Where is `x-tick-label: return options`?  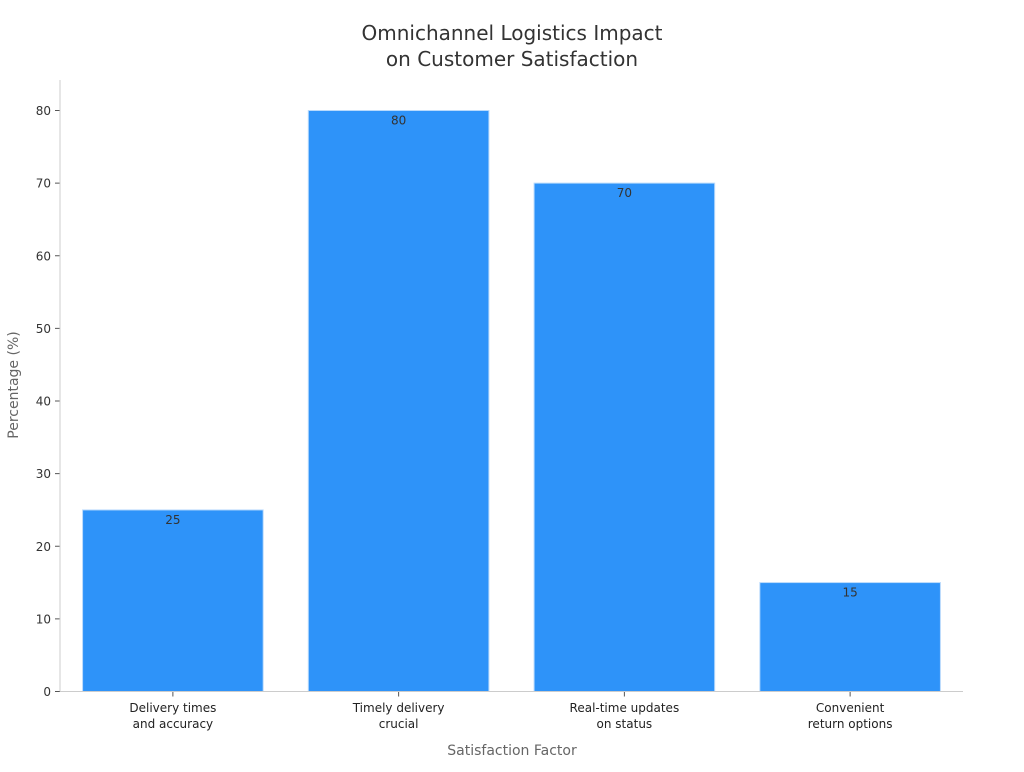
x-tick-label: return options is located at coordinates (850, 724).